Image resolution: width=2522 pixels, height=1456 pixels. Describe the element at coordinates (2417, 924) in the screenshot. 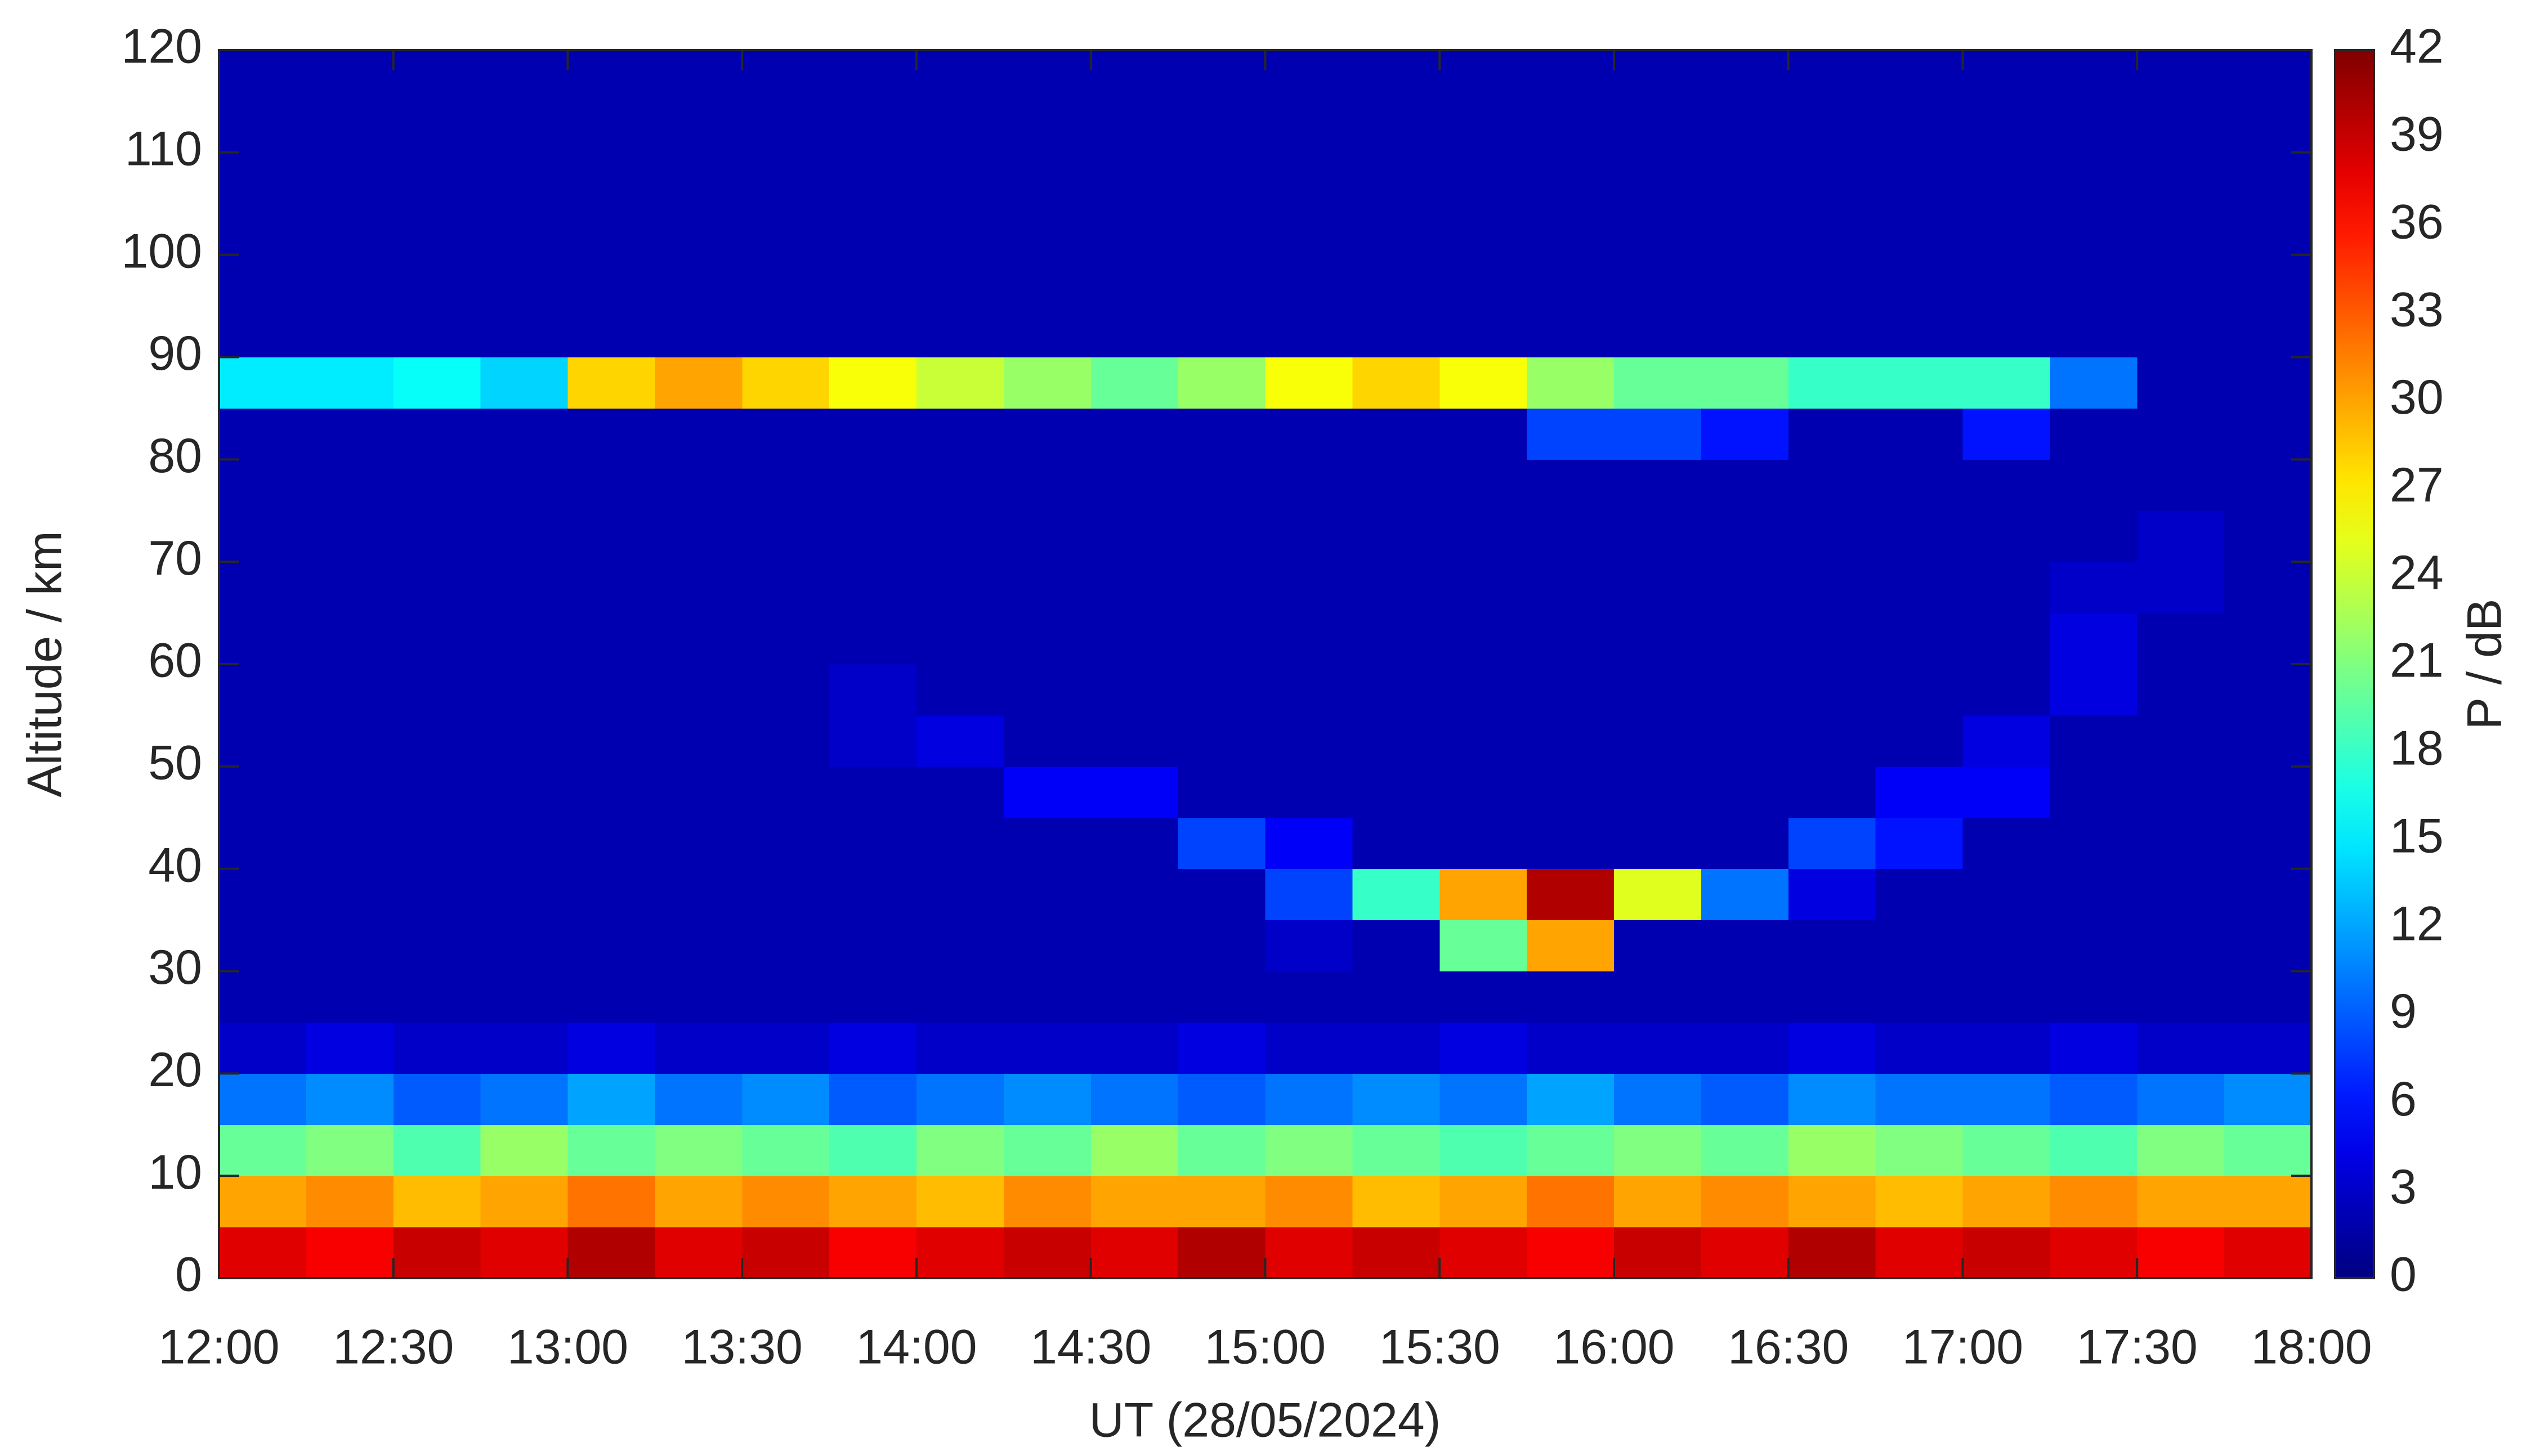

I see `colorbar-tick-label: 12` at that location.